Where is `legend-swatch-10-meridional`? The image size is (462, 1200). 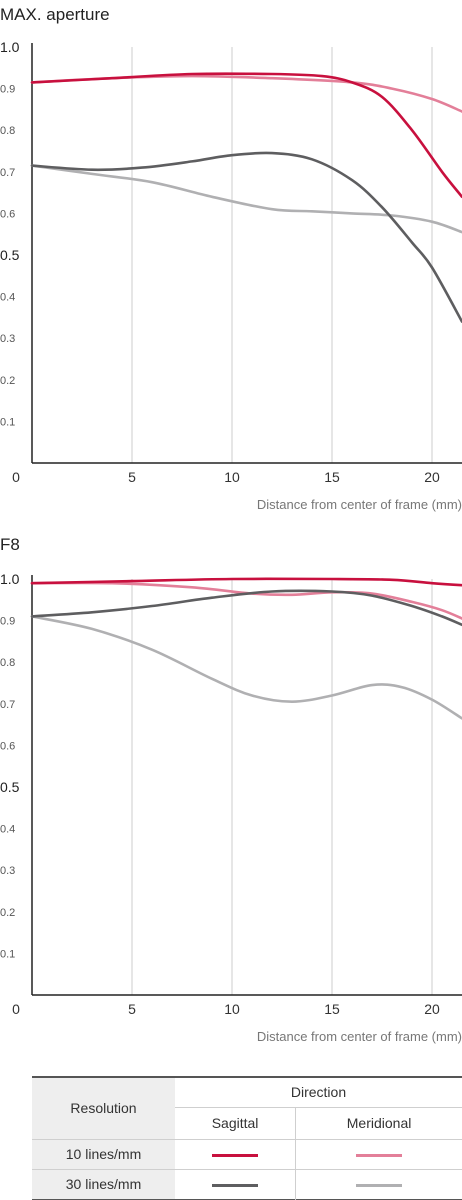 legend-swatch-10-meridional is located at coordinates (379, 1155).